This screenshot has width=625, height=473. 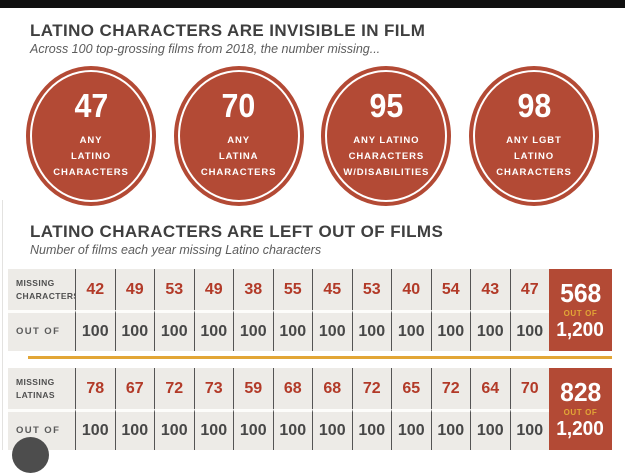 What do you see at coordinates (213, 388) in the screenshot?
I see `missing-value-cell: 73` at bounding box center [213, 388].